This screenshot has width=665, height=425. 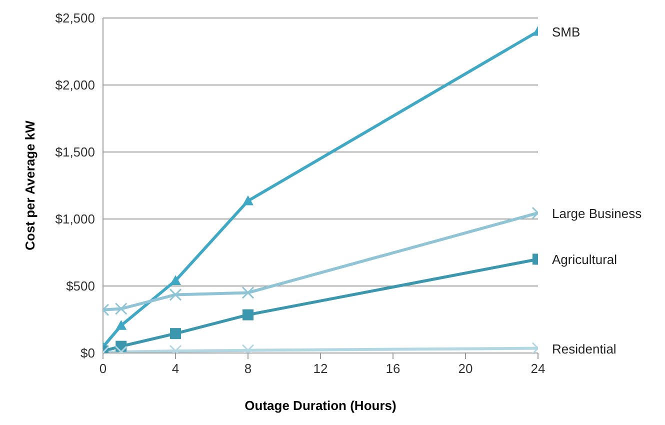 I want to click on y-axis-title: Cost per Average kW, so click(x=30, y=185).